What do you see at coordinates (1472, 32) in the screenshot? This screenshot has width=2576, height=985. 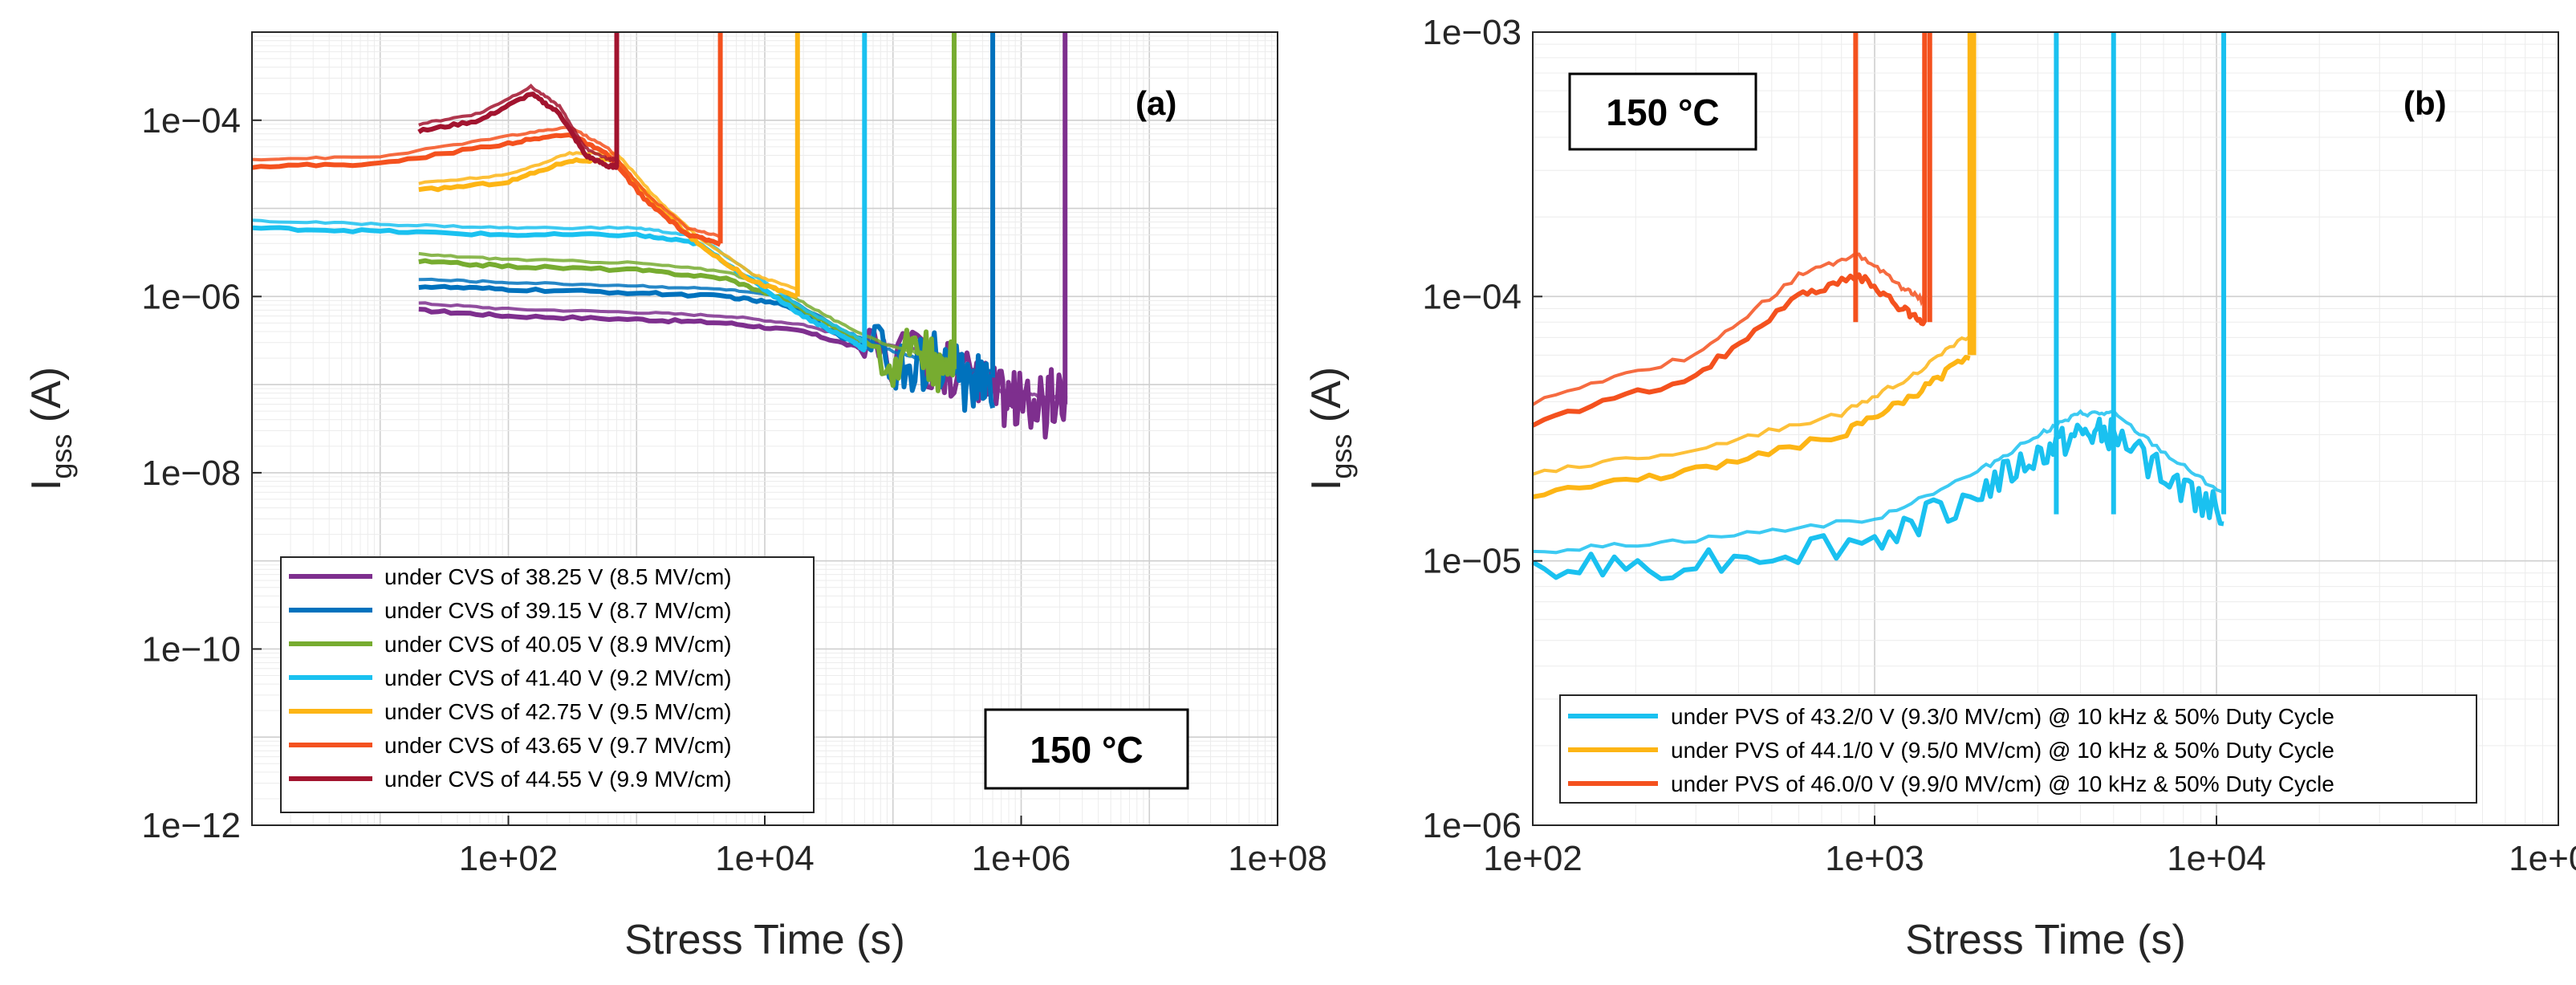 I see `y-tick-label: 1e−03` at bounding box center [1472, 32].